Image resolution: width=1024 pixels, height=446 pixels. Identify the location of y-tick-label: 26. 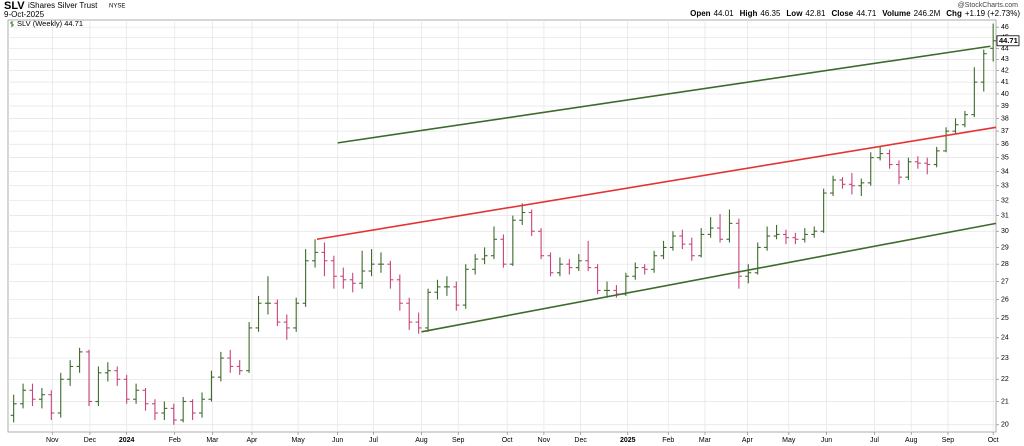
(1005, 299).